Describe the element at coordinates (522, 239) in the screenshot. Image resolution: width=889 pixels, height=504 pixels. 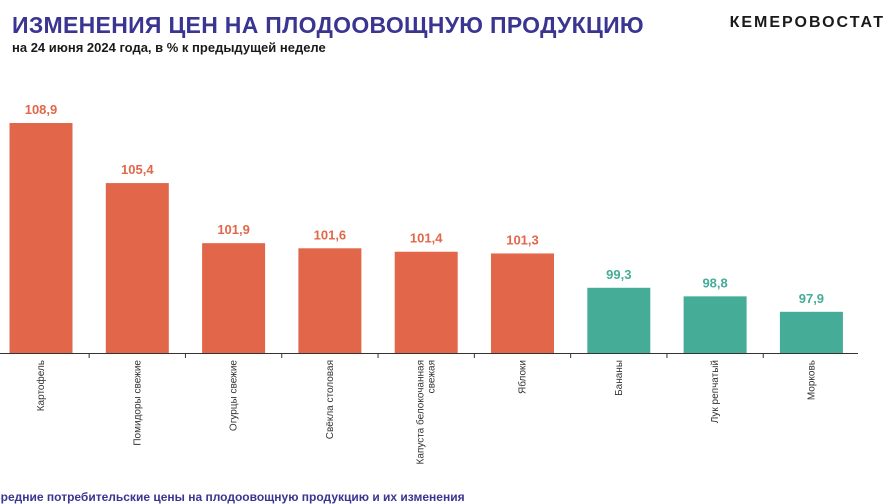
I see `data-label-6: 101,3` at that location.